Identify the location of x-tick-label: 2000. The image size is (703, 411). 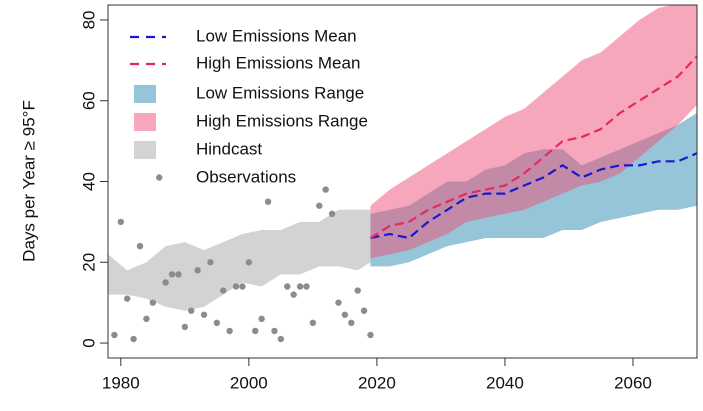
(249, 382).